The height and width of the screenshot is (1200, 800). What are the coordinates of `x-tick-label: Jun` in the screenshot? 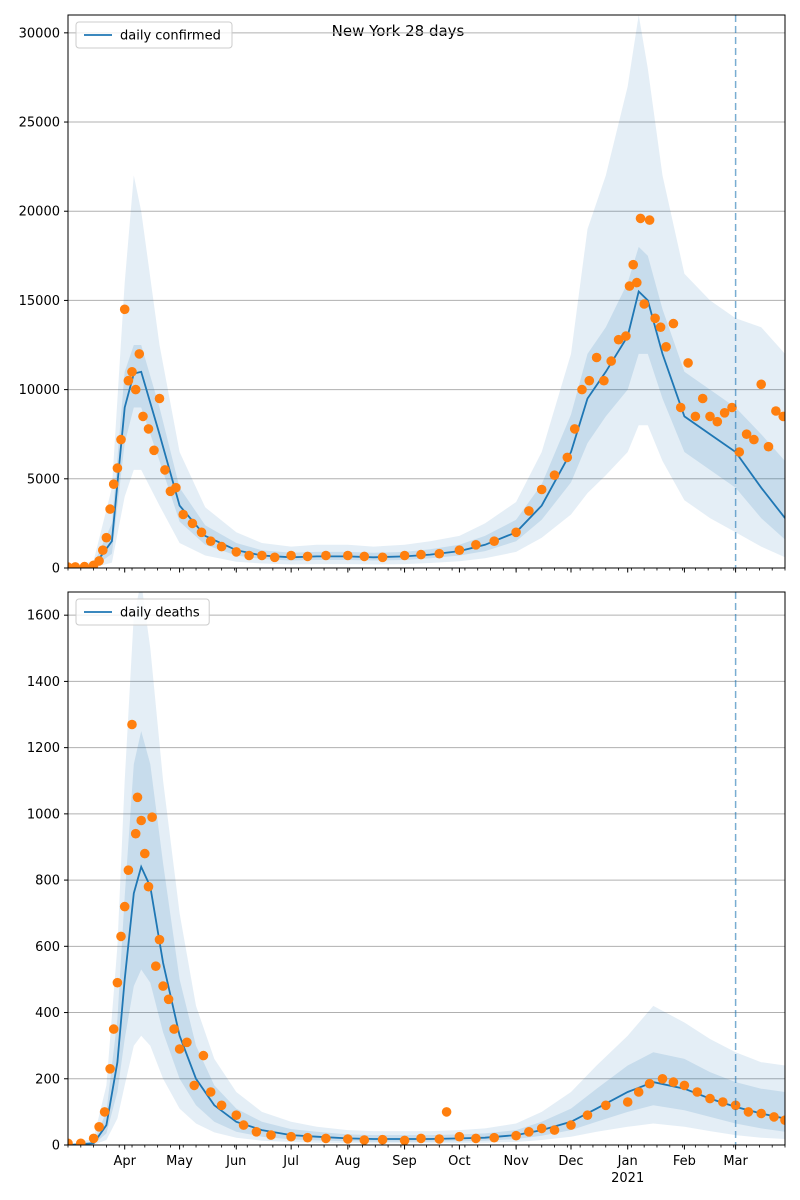 It's located at (235, 1161).